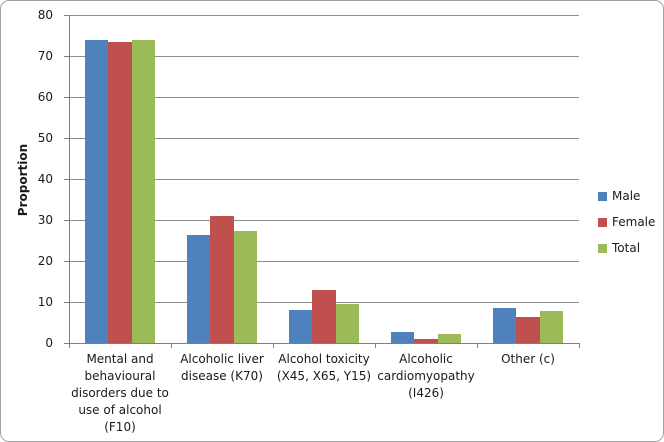  I want to click on legend-item-male: Male, so click(626, 196).